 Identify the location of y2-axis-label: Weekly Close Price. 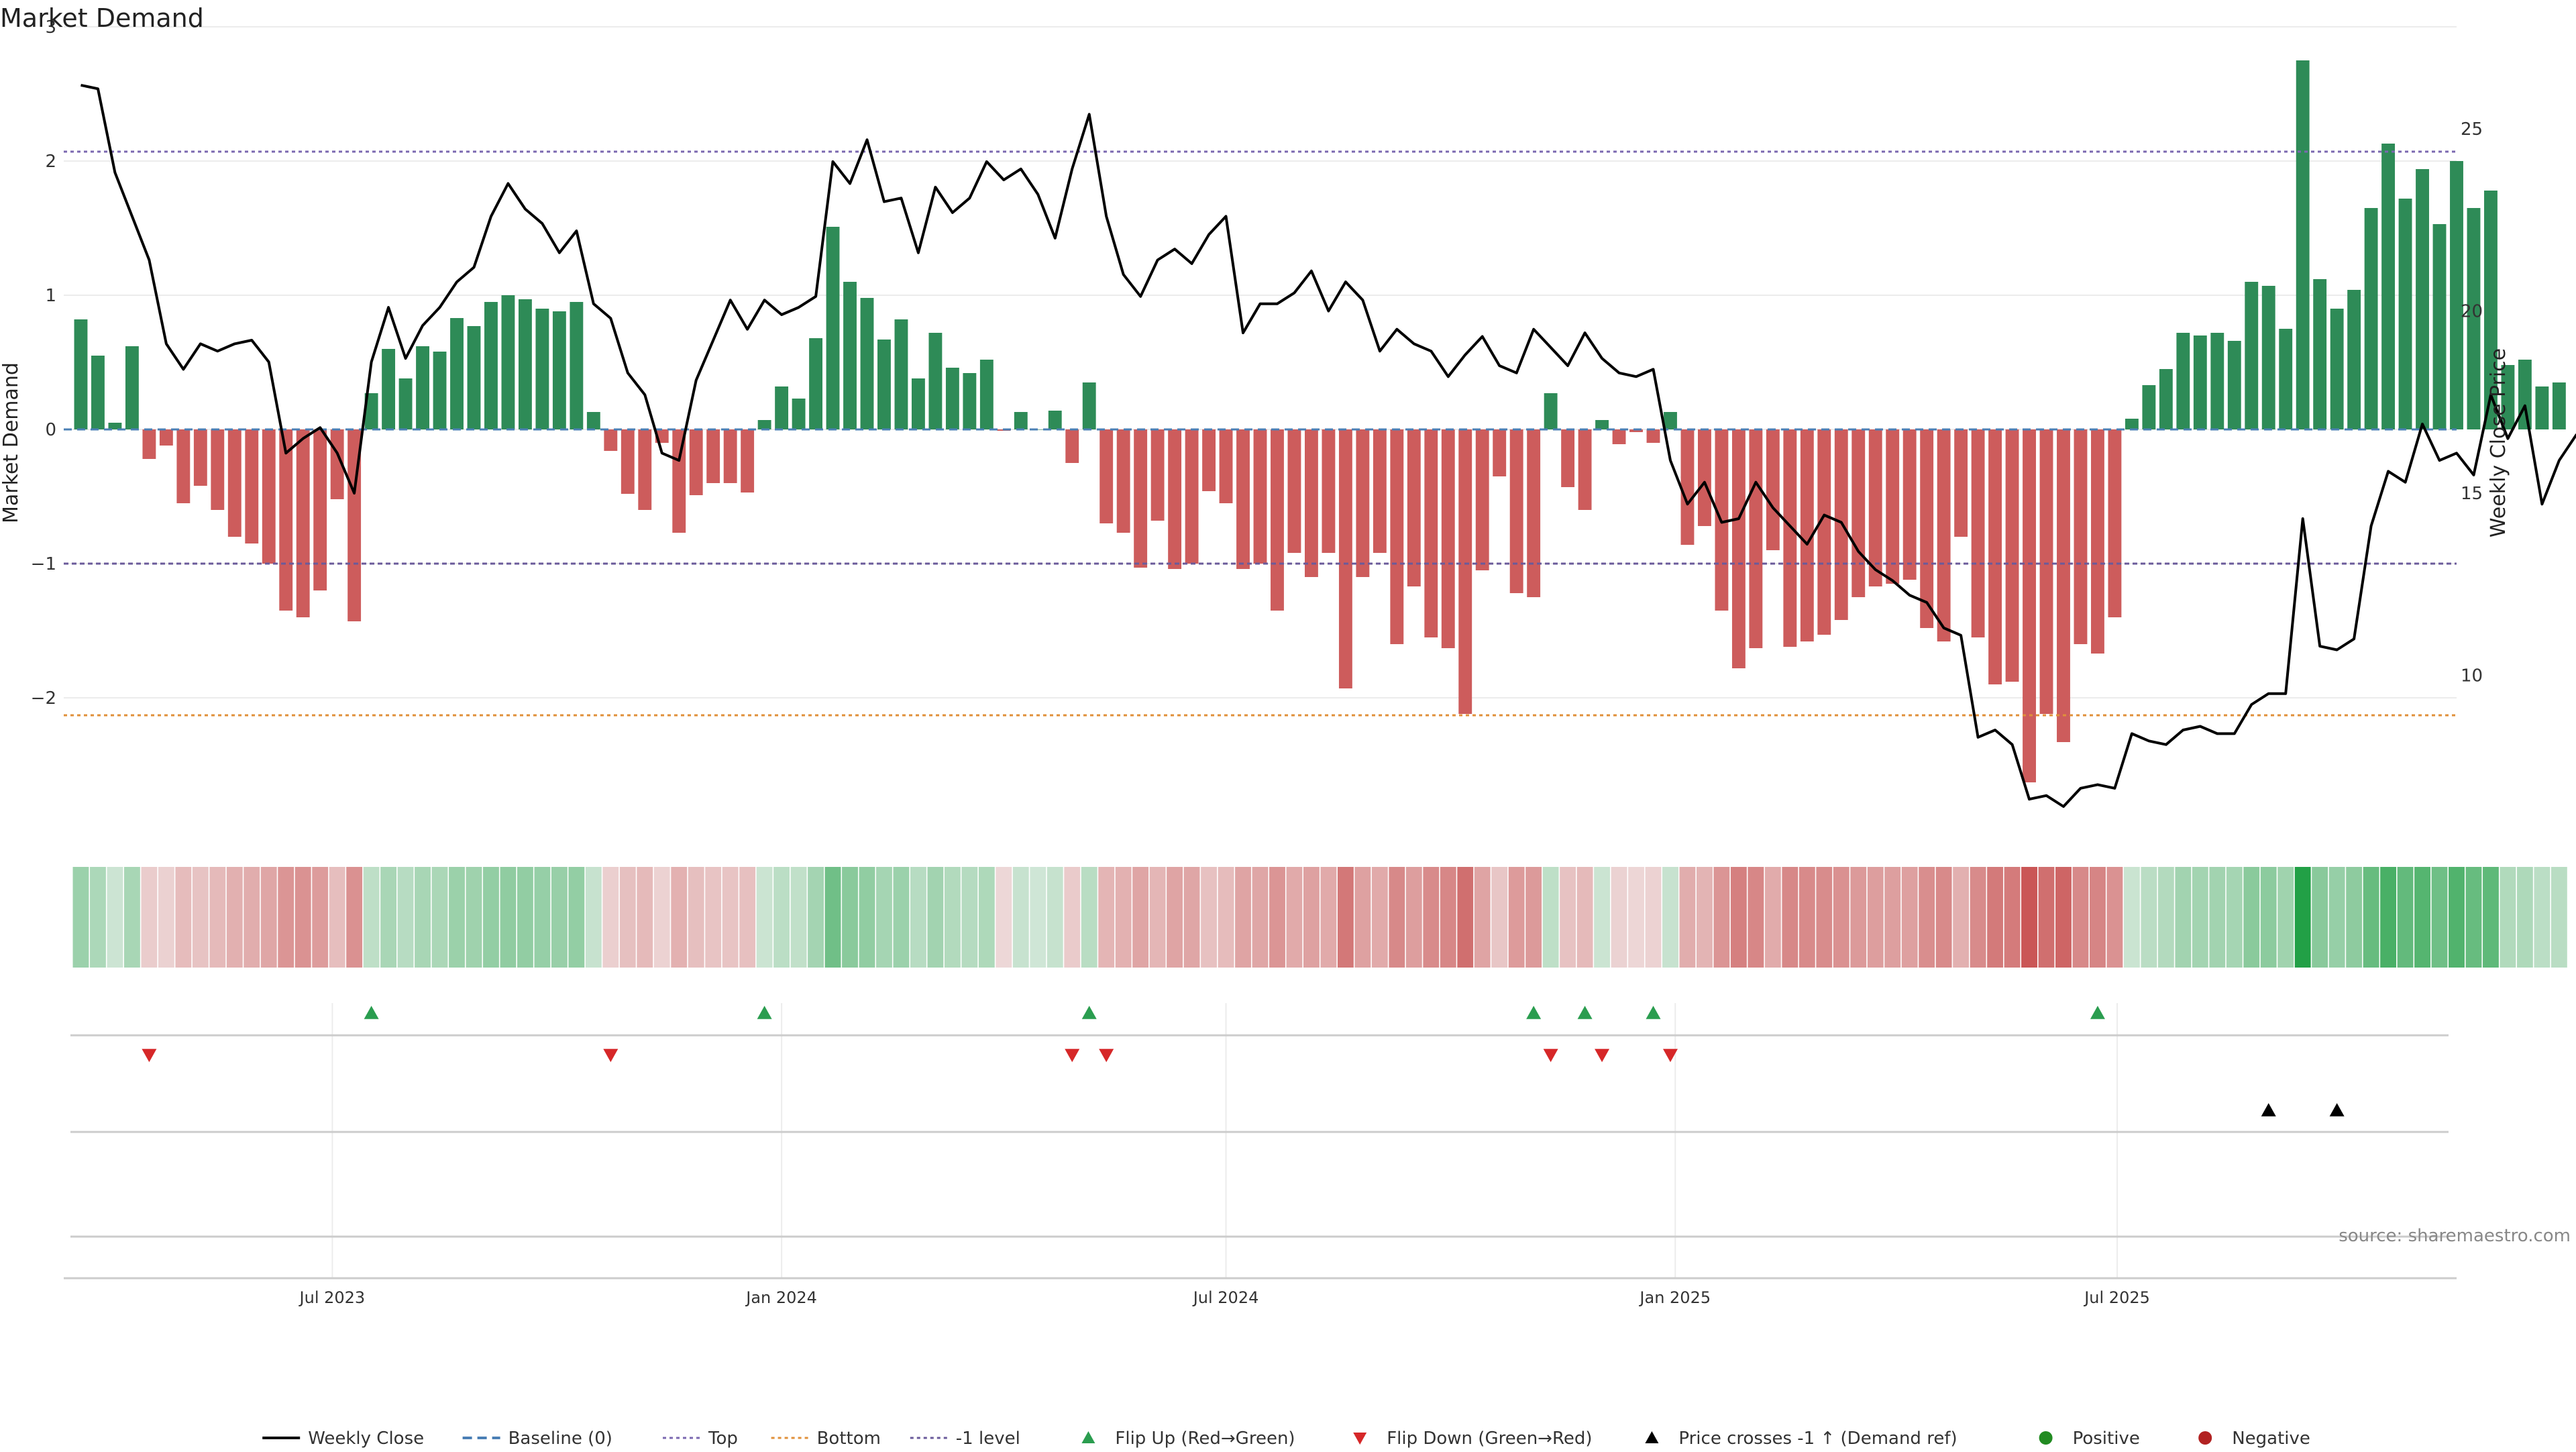
(2498, 443).